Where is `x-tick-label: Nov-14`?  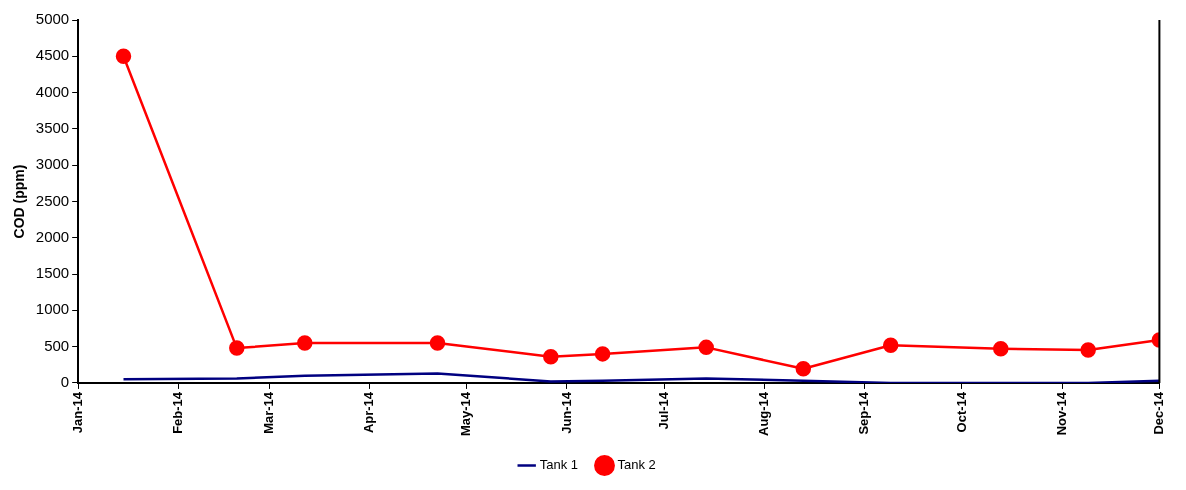
x-tick-label: Nov-14 is located at coordinates (1061, 413).